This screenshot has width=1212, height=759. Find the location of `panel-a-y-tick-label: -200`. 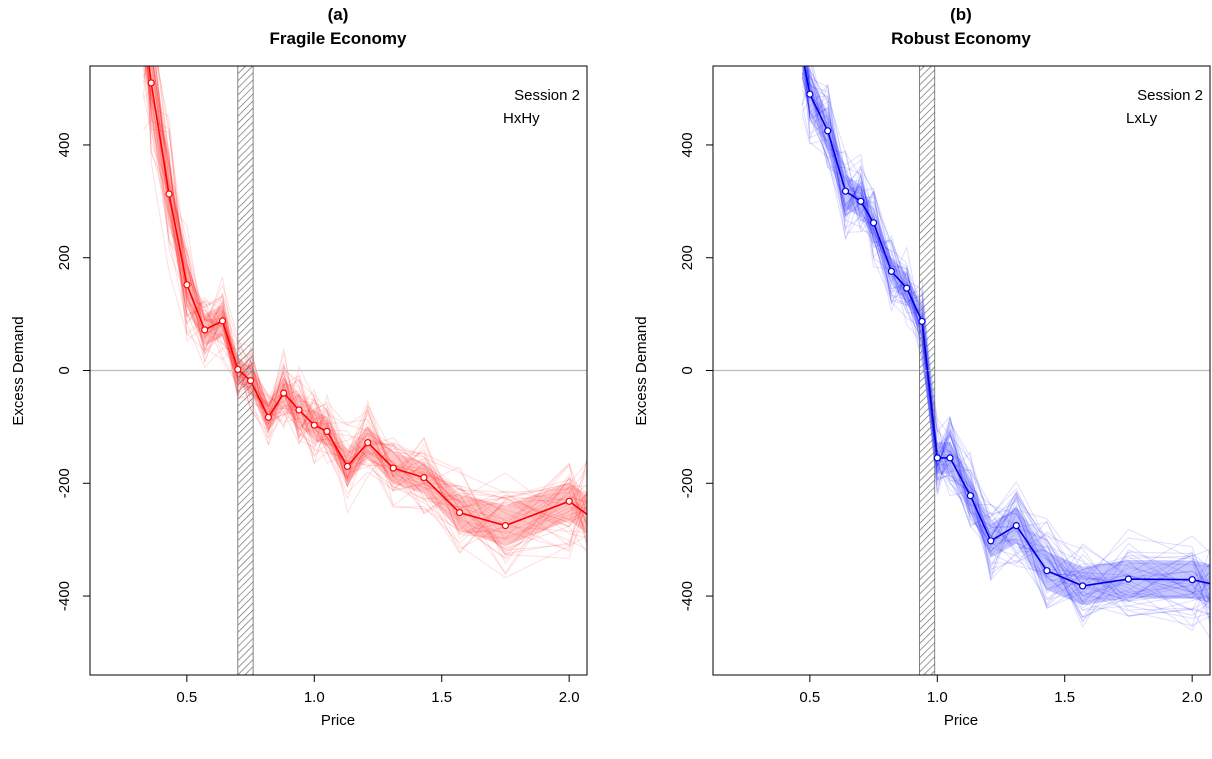

panel-a-y-tick-label: -200 is located at coordinates (64, 483).